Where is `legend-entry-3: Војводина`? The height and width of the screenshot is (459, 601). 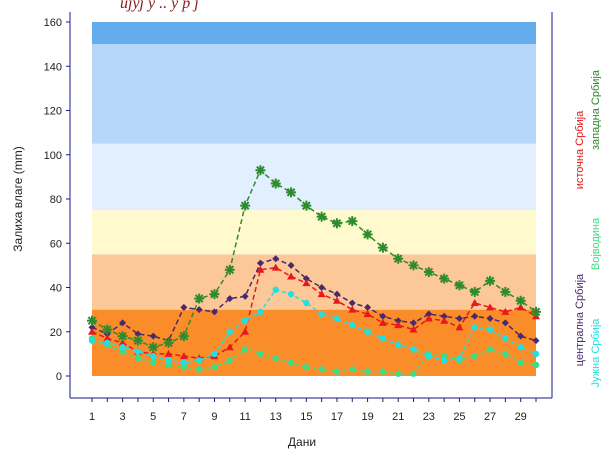
legend-entry-3: Војводина is located at coordinates (595, 243).